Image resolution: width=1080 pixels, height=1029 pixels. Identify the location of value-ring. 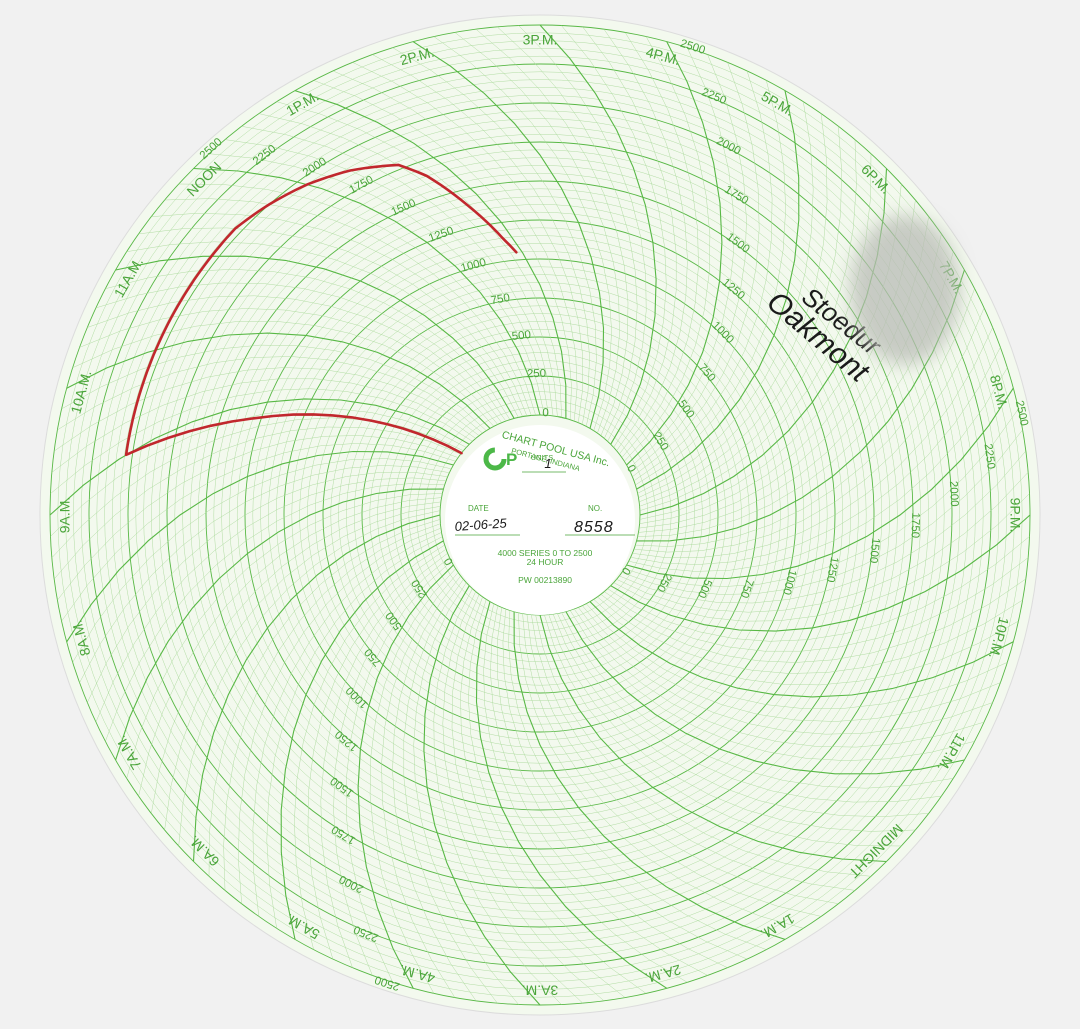
(540, 515).